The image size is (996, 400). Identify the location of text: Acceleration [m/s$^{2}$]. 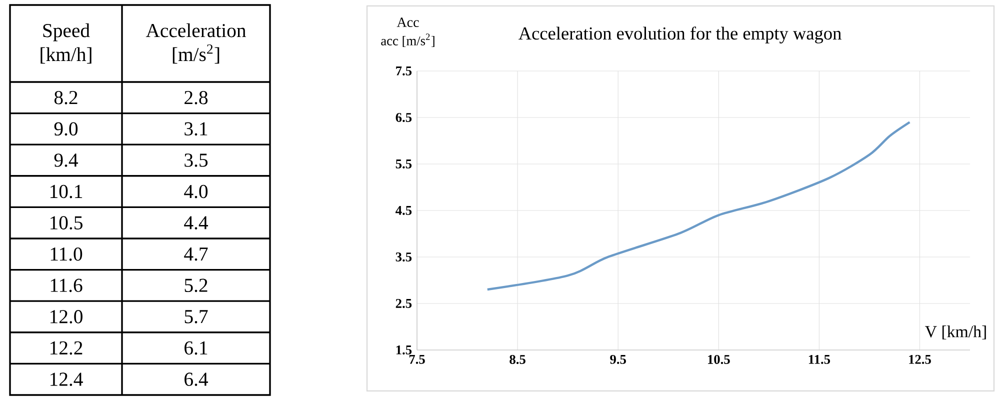
(196, 43).